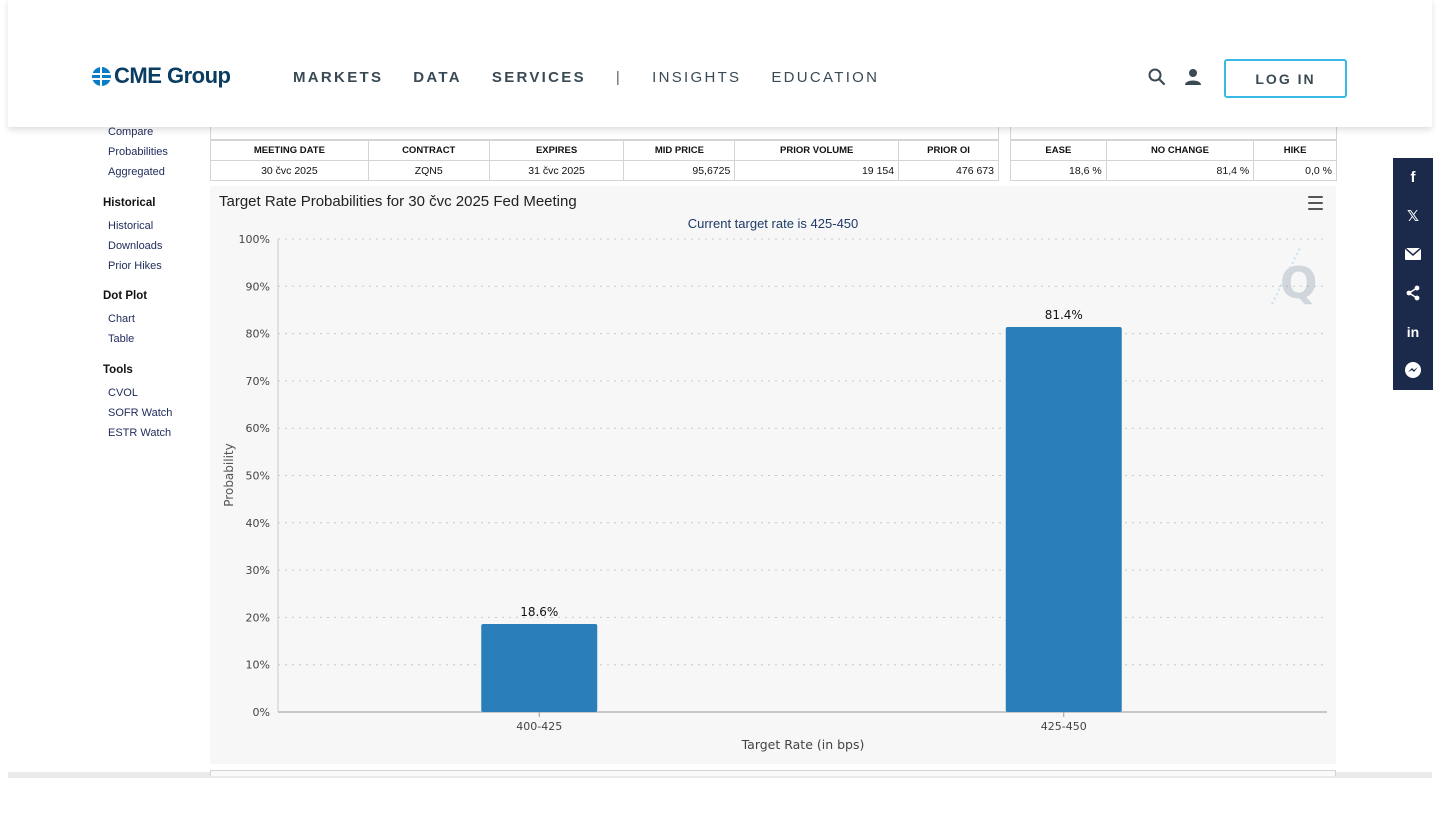 The image size is (1443, 814). What do you see at coordinates (258, 523) in the screenshot?
I see `y-tick-label: 40%` at bounding box center [258, 523].